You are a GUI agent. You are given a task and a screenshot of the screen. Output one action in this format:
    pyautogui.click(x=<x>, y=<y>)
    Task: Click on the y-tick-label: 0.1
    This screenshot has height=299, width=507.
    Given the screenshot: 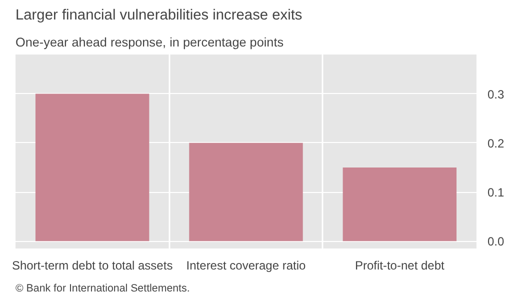 What is the action you would take?
    pyautogui.click(x=496, y=193)
    